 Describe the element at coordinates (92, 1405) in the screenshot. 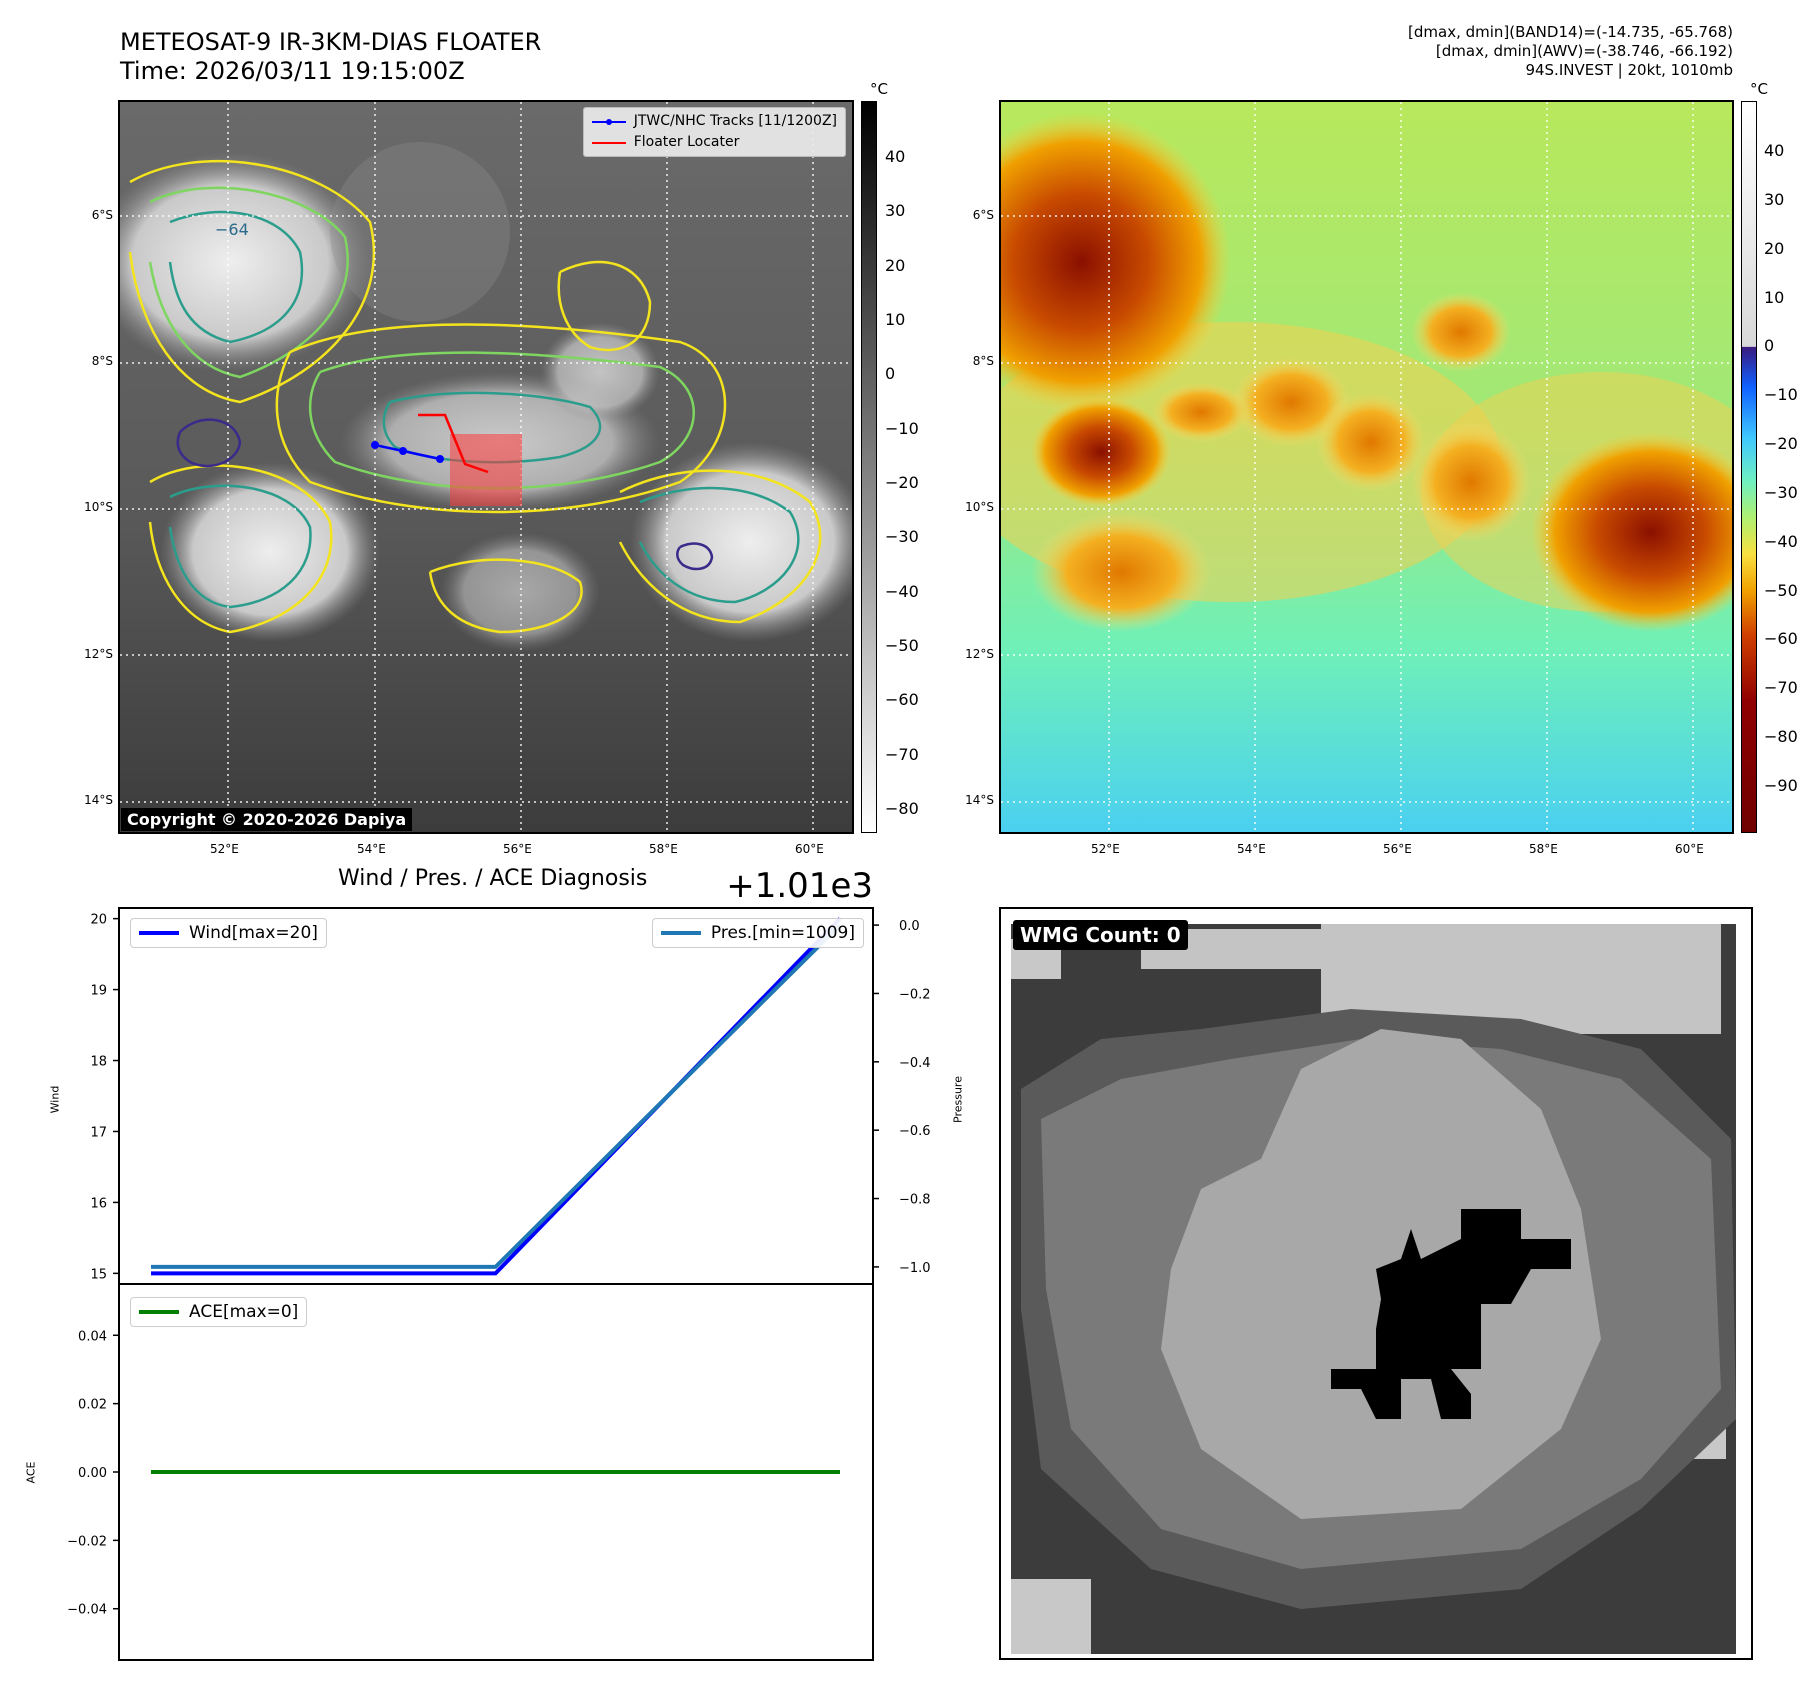

I see `ace-y-tick-label: 0.02` at that location.